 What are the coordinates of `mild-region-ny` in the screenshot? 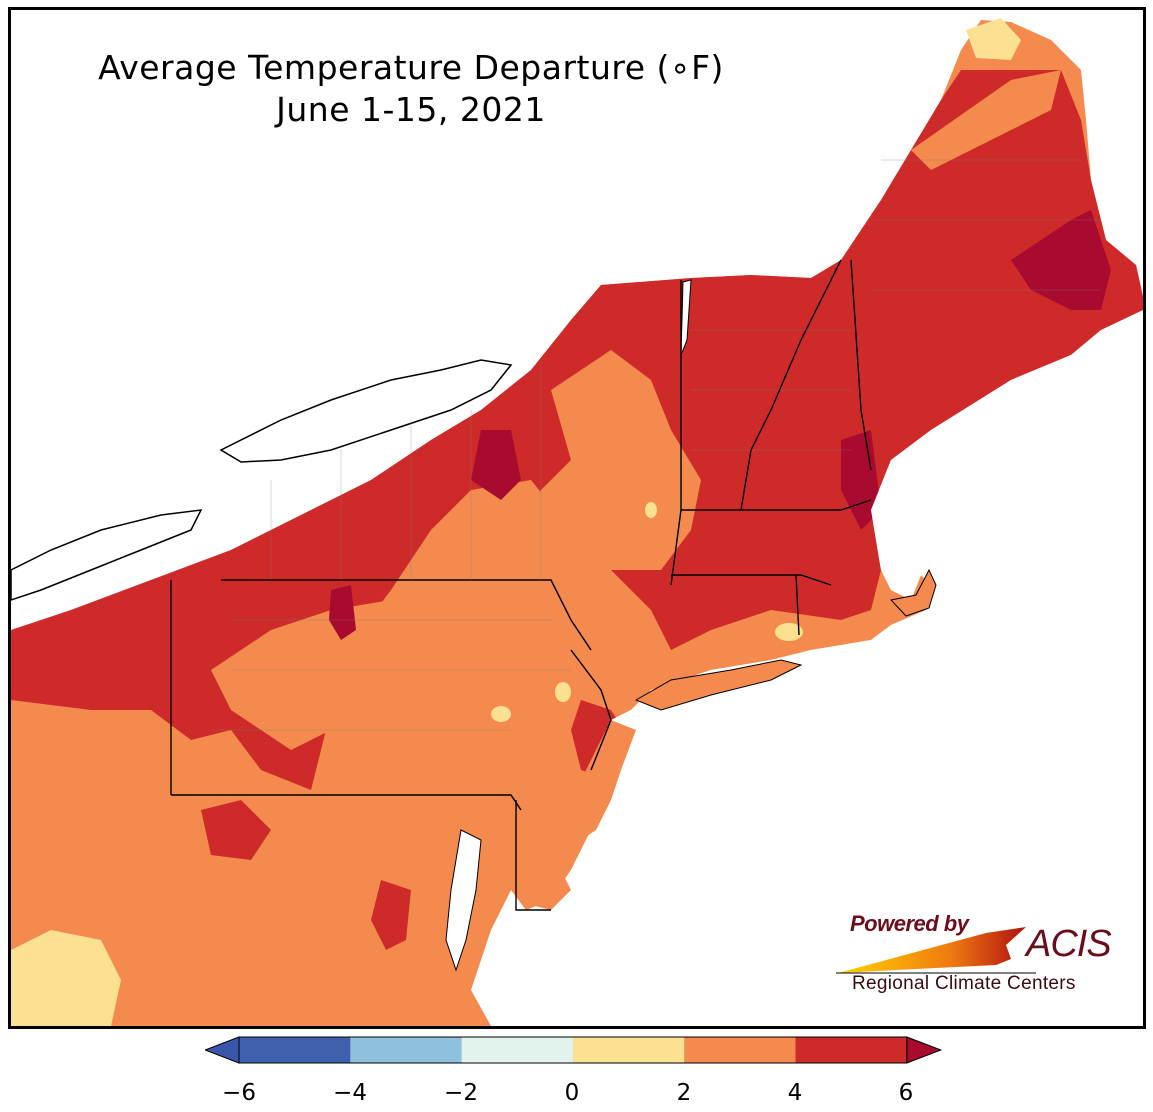 It's located at (616, 460).